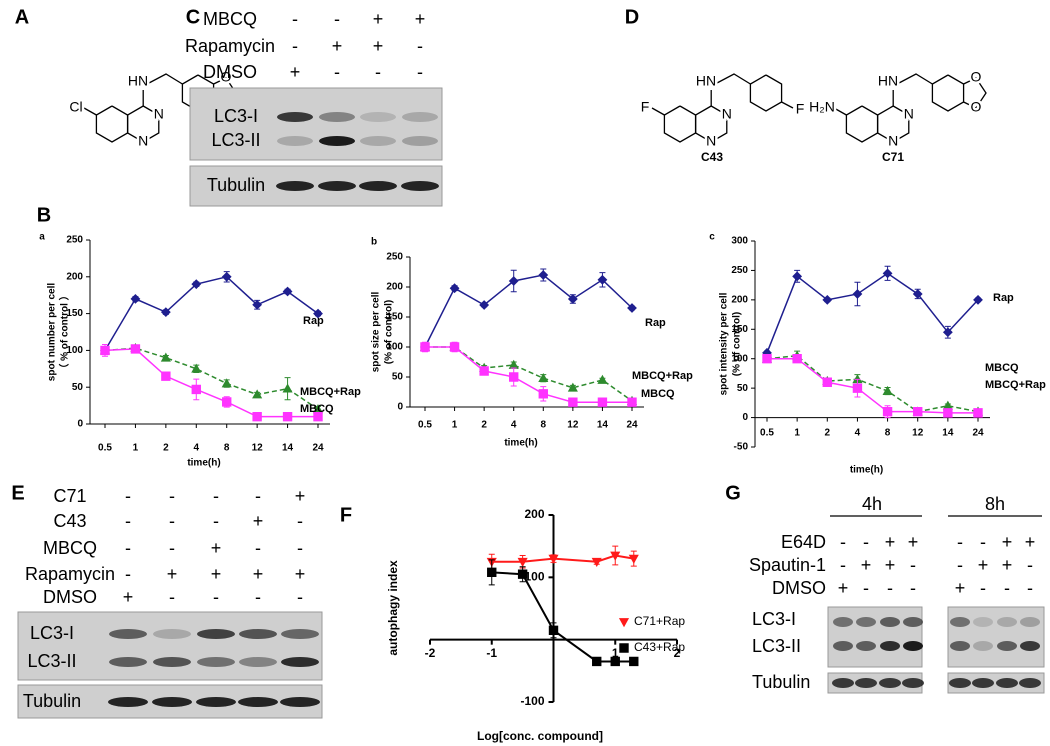 This screenshot has height=746, width=1050. I want to click on timepoint: 4h, so click(872, 504).